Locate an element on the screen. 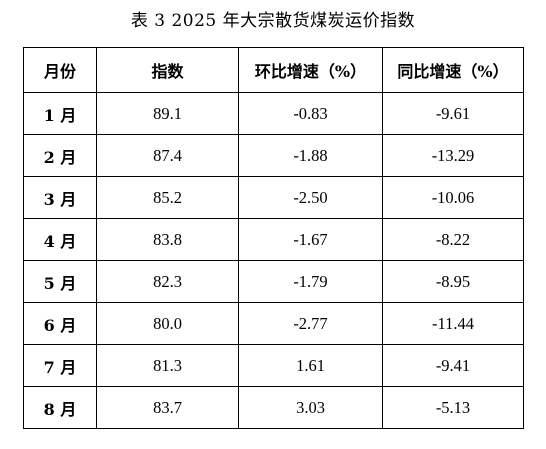  cell-month: 7 月 is located at coordinates (60, 365).